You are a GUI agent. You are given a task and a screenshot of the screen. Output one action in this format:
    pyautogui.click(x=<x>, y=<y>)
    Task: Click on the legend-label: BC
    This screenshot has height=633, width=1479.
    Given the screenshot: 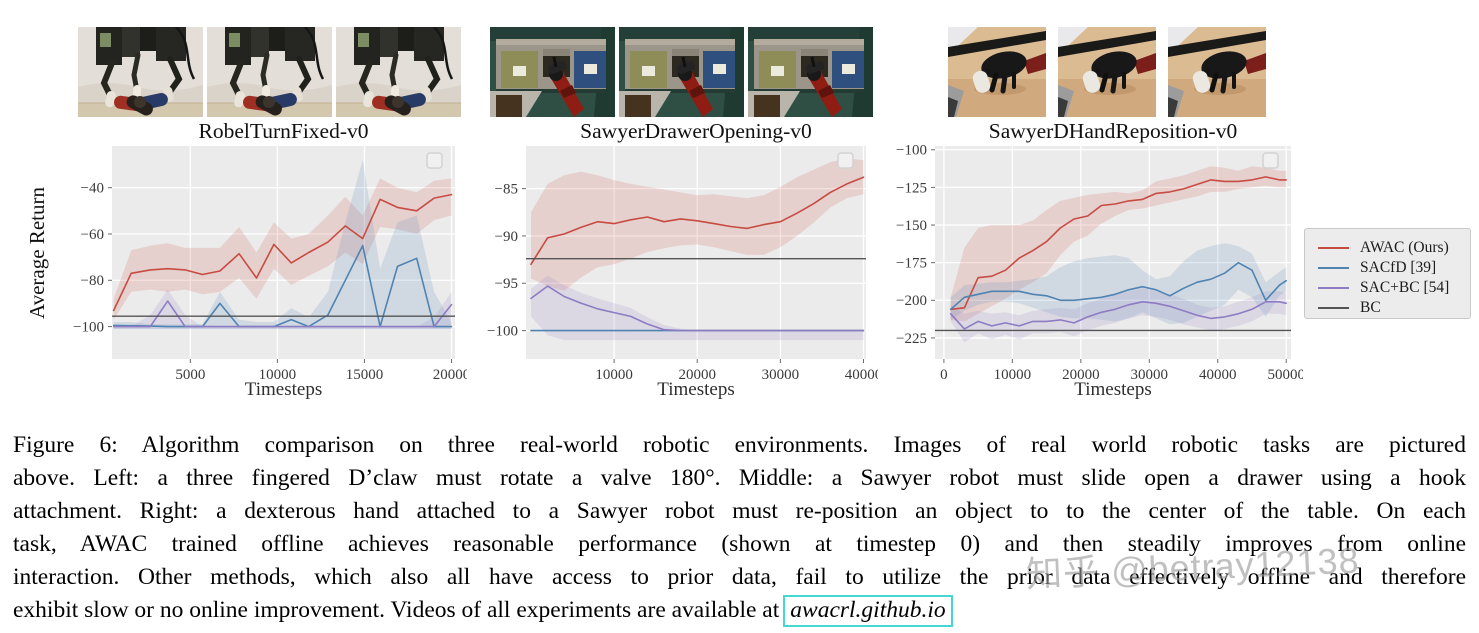 What is the action you would take?
    pyautogui.click(x=1370, y=307)
    